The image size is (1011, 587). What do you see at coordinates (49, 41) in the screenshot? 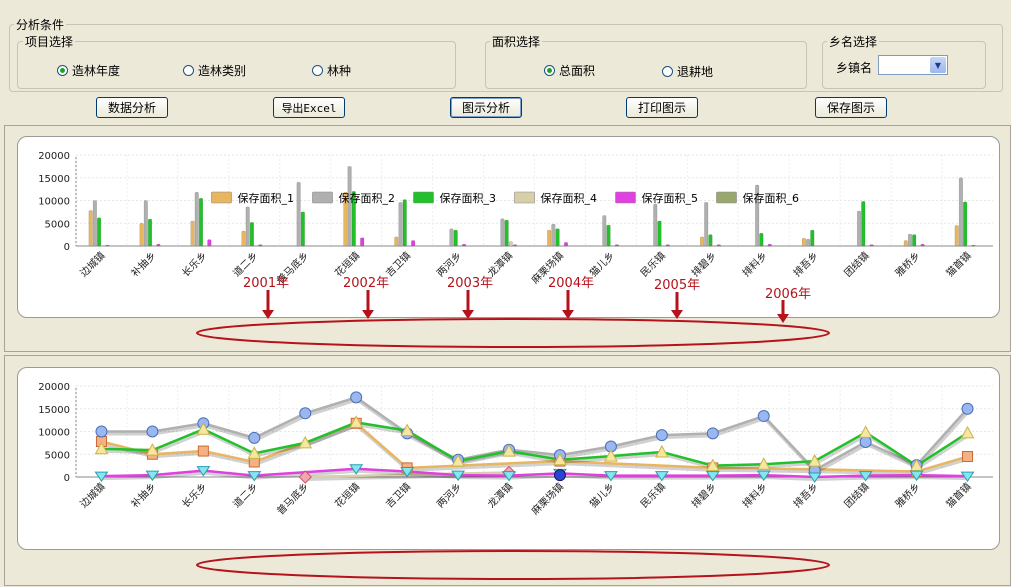
I see `project-select-title: 项目选择` at bounding box center [49, 41].